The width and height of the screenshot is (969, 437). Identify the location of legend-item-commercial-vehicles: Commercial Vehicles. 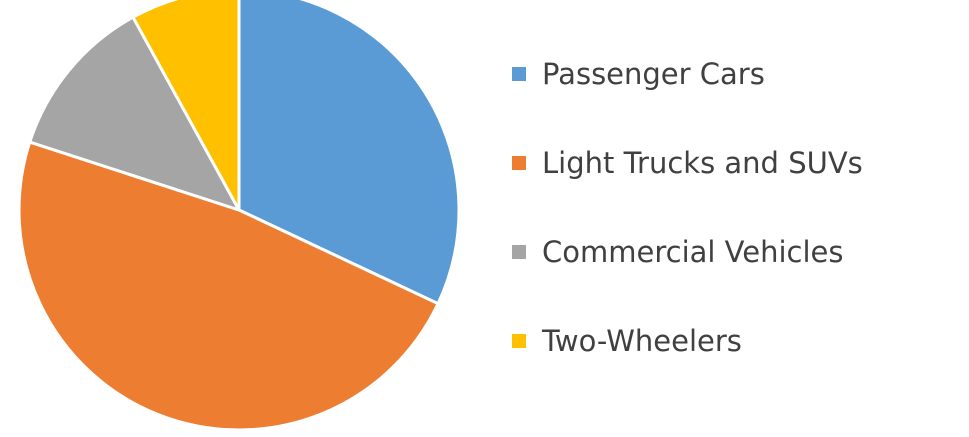
(732, 252).